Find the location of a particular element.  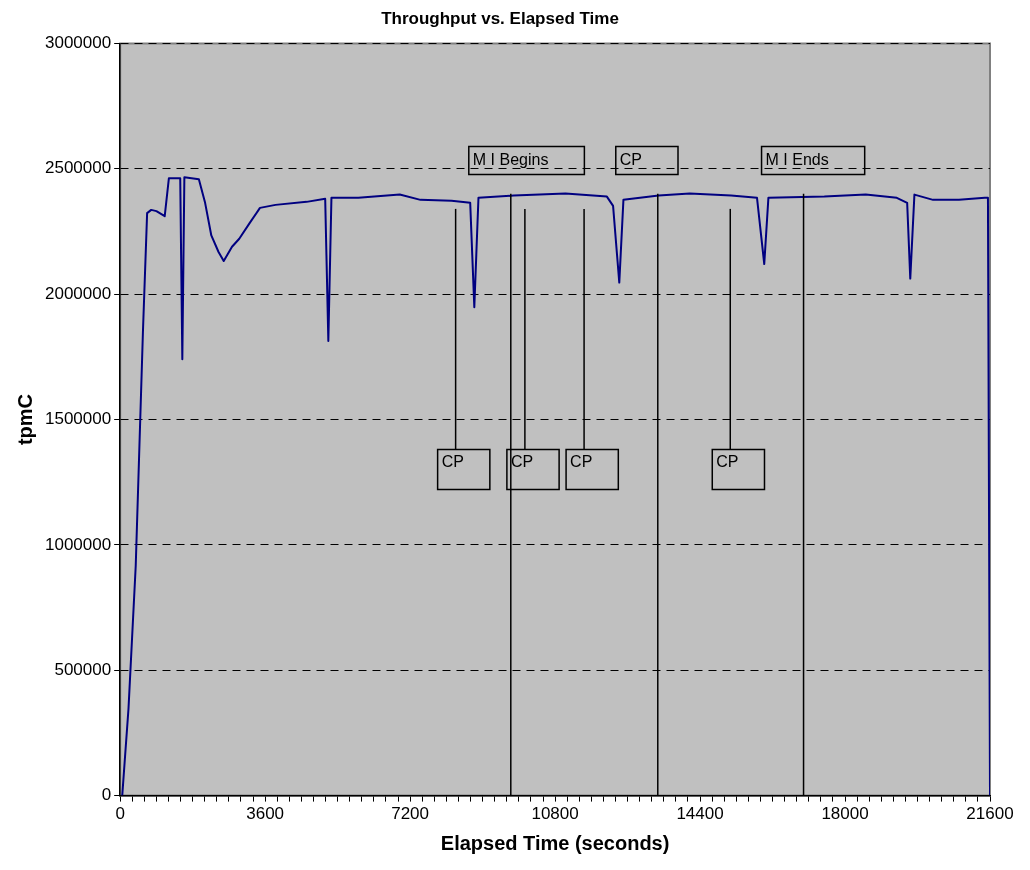

y-tick-label: 3000000 is located at coordinates (78, 43).